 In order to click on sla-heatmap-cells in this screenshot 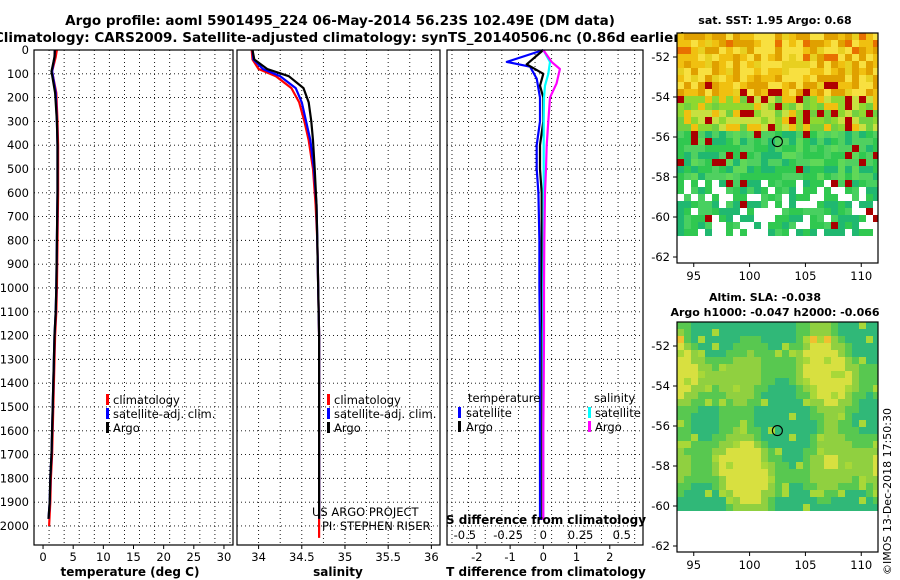, I will do `click(777, 416)`.